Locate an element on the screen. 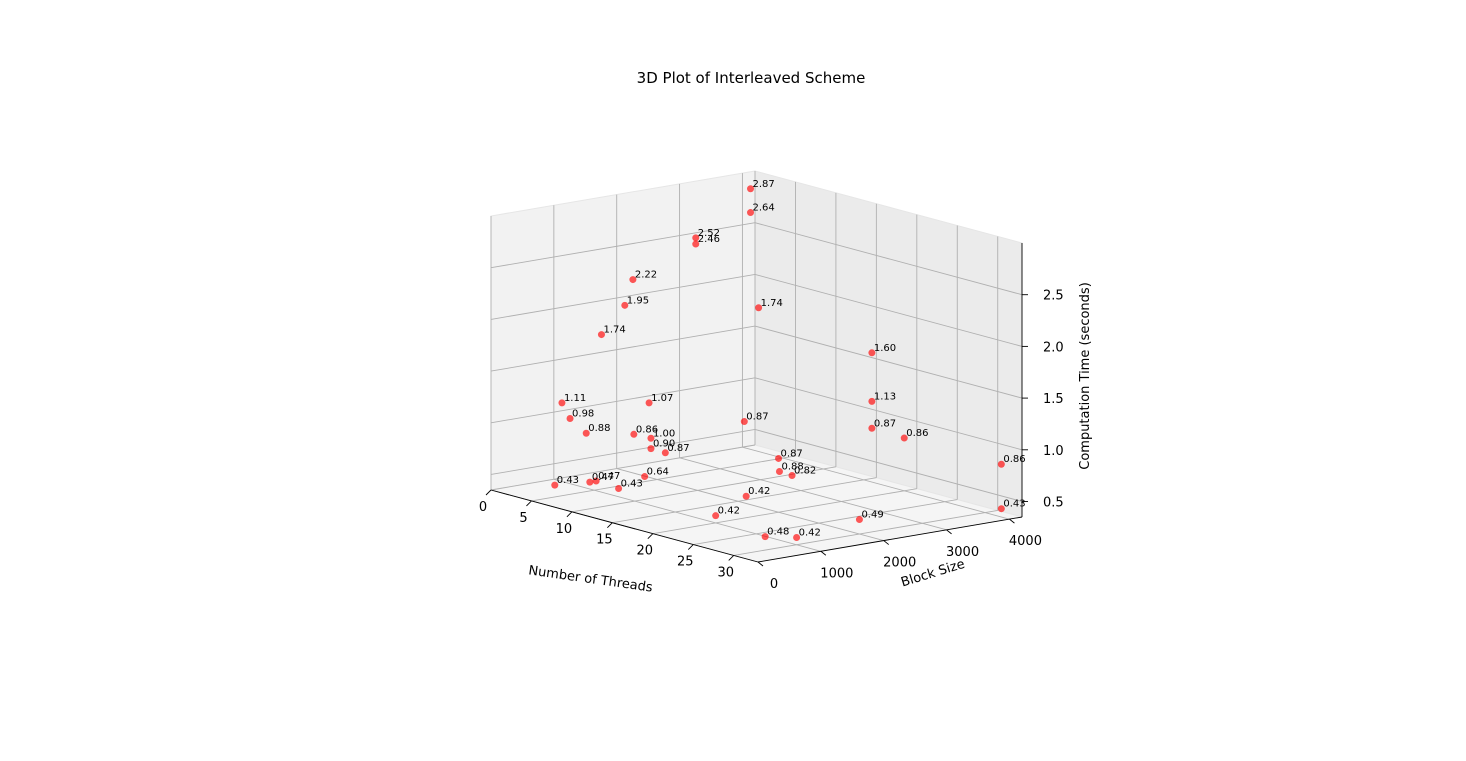 The height and width of the screenshot is (761, 1466). y-tick-label: 4000 is located at coordinates (1025, 541).